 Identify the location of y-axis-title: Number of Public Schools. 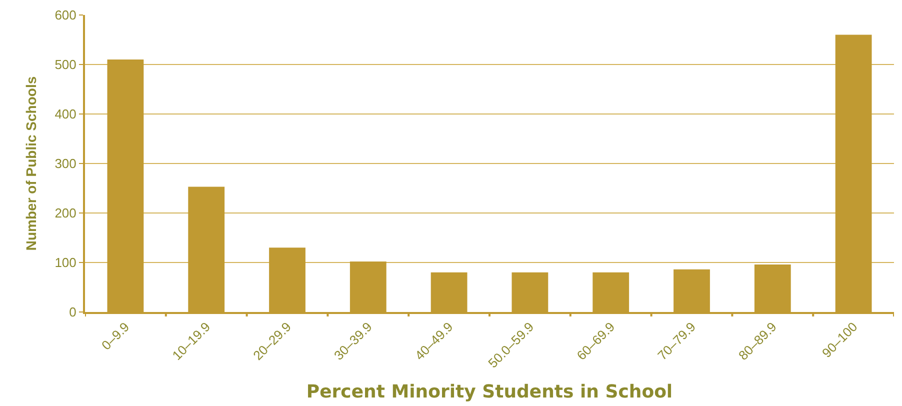
(30, 163).